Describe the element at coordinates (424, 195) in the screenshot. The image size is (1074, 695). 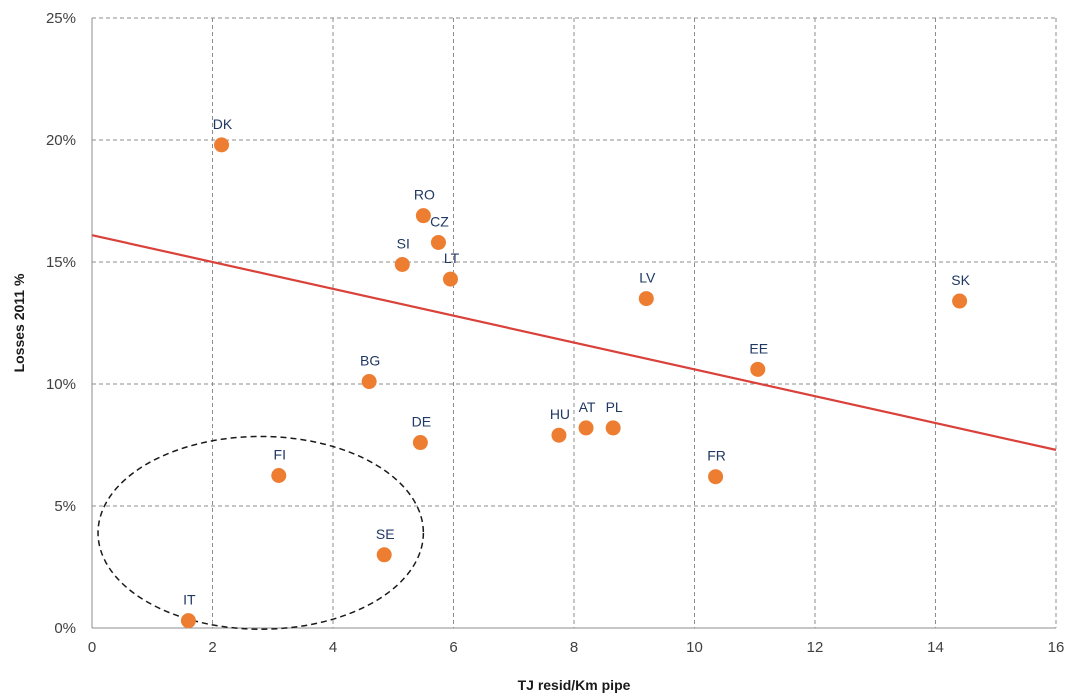
I see `data-label: RO` at that location.